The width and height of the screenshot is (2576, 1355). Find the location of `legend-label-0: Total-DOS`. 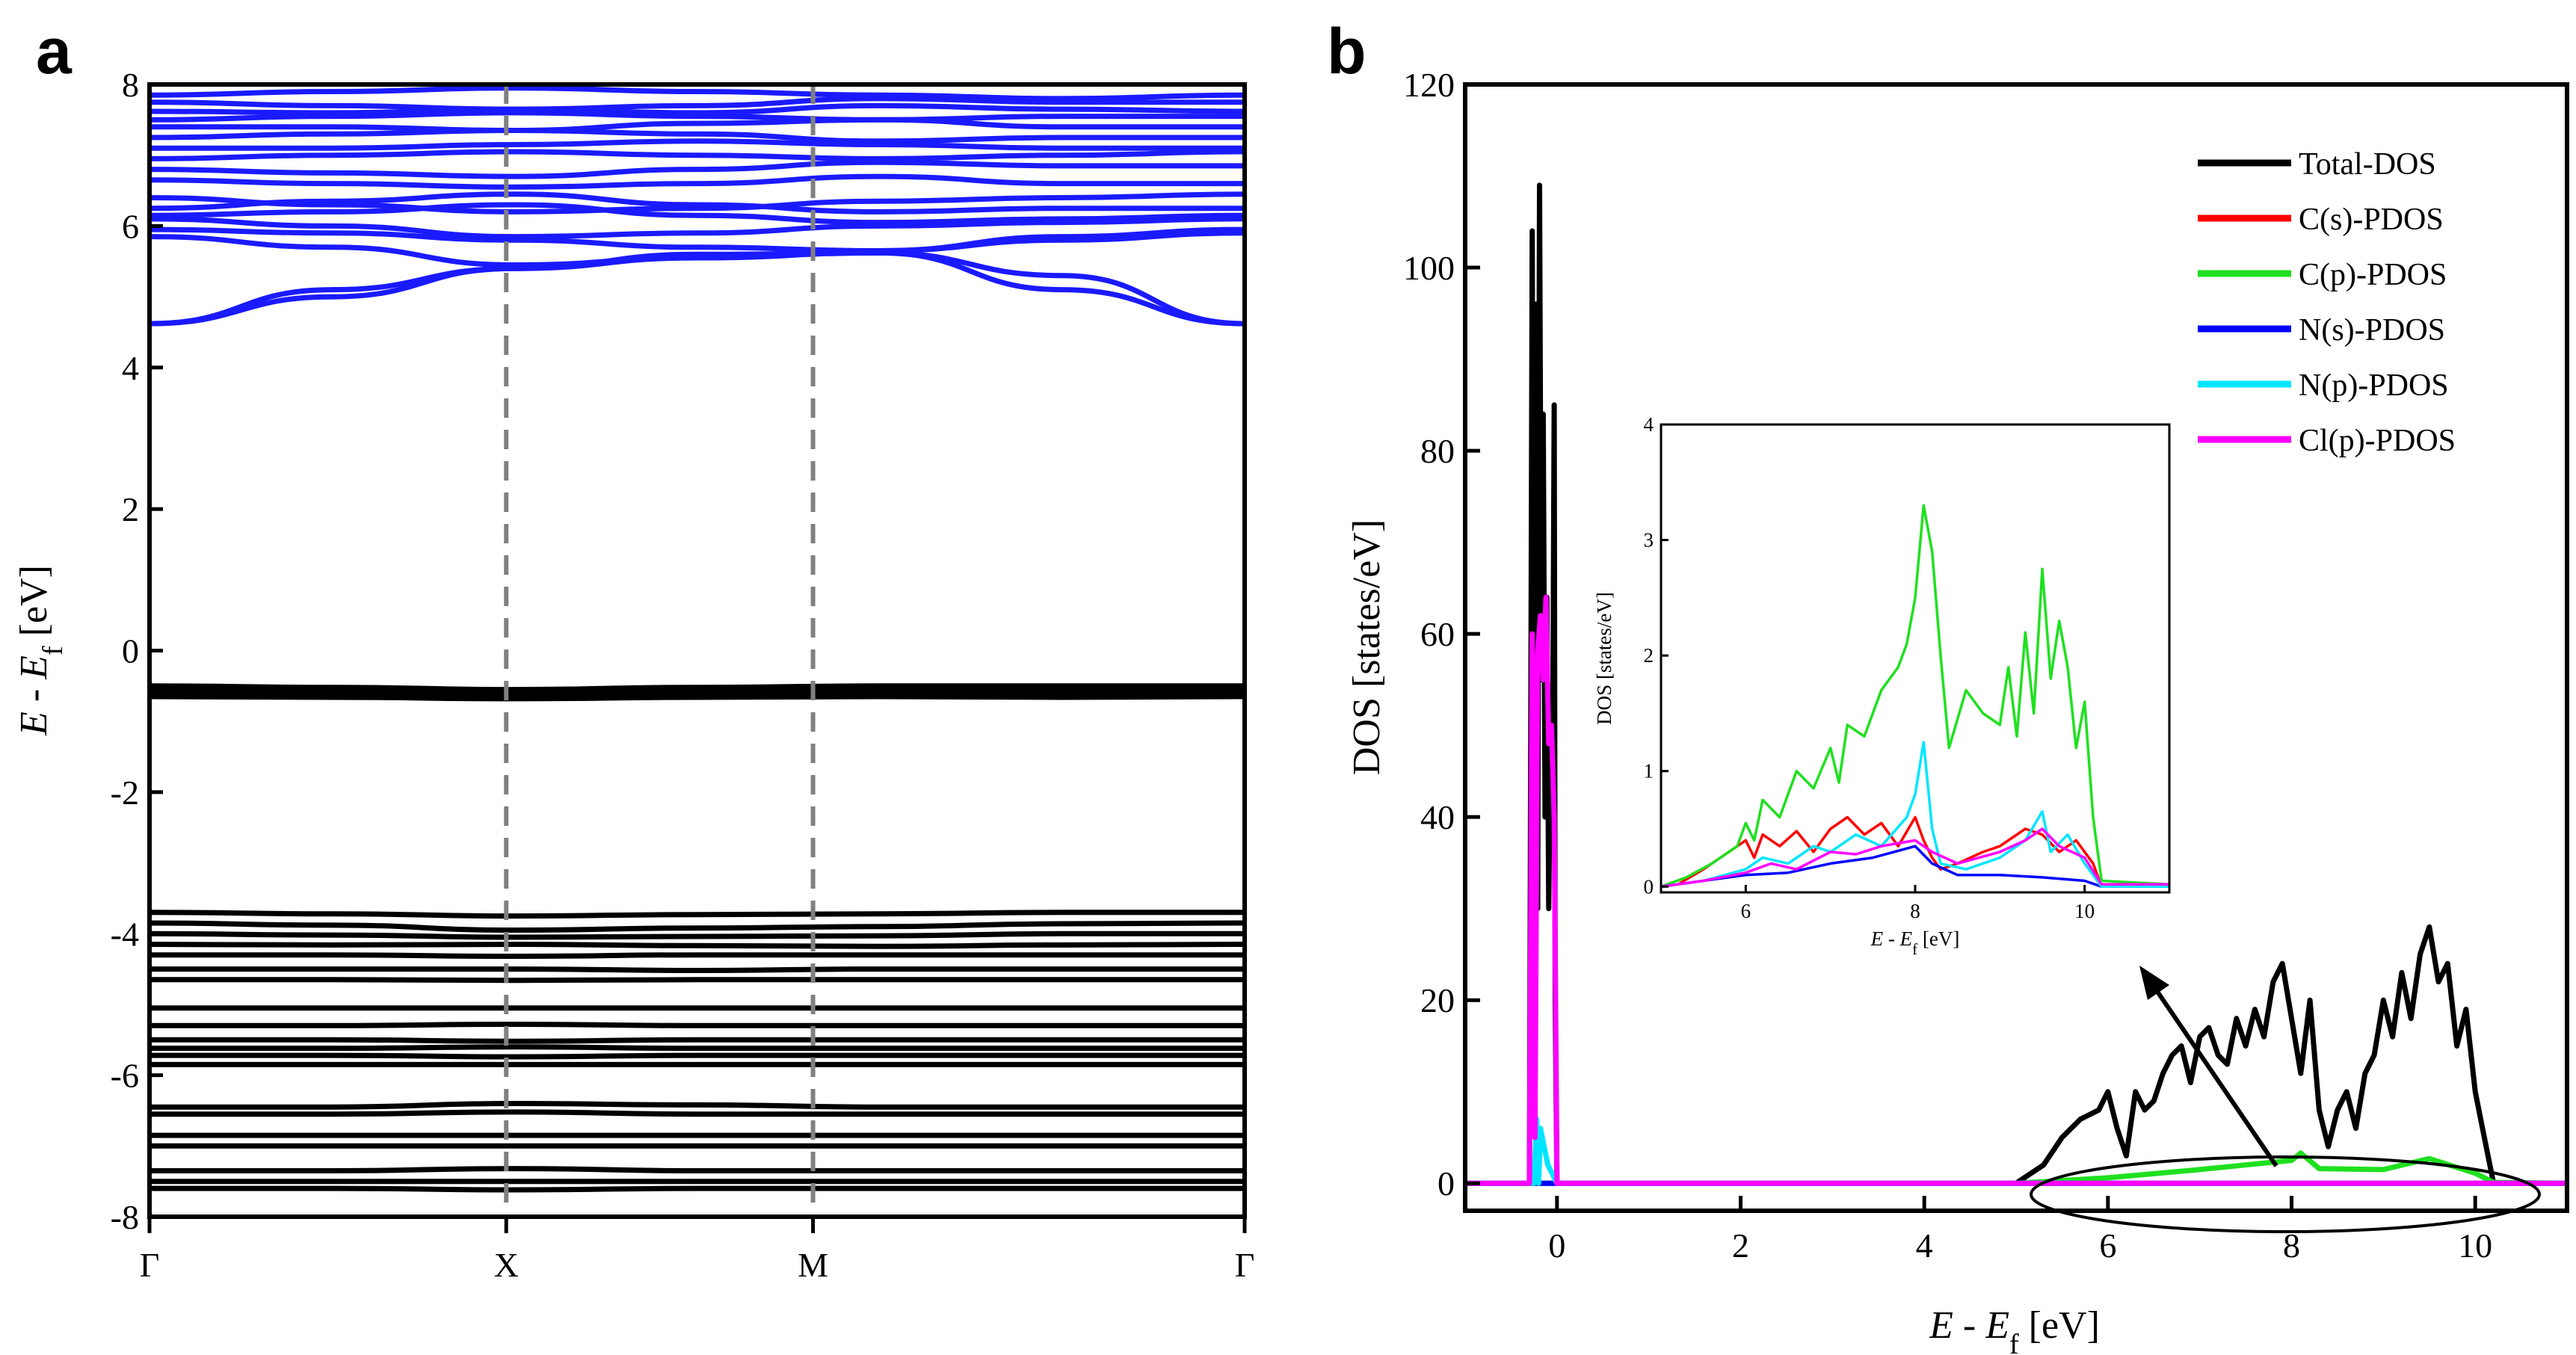

legend-label-0: Total-DOS is located at coordinates (2367, 164).